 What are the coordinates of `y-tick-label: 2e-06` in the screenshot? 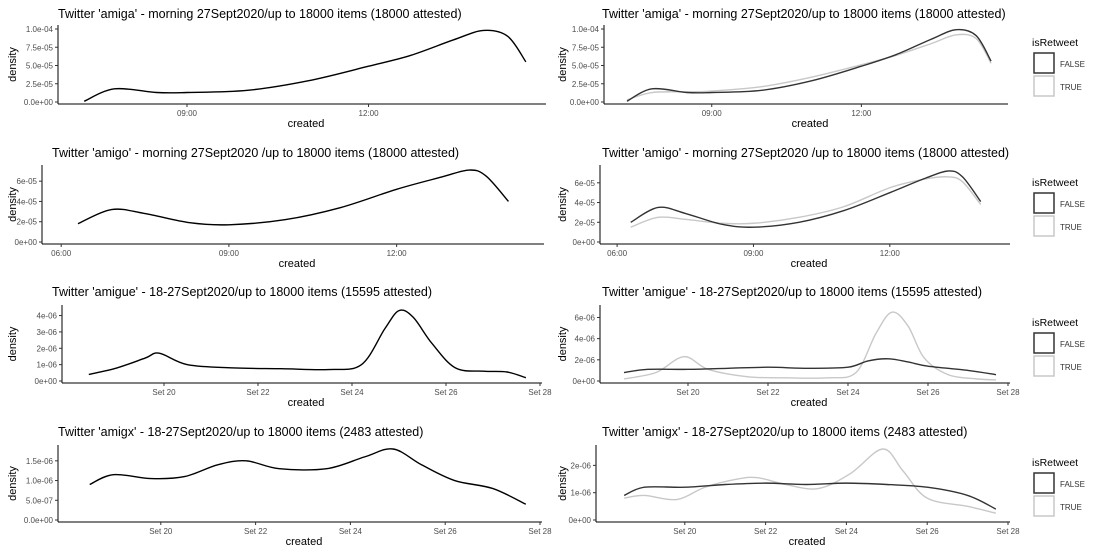 It's located at (585, 360).